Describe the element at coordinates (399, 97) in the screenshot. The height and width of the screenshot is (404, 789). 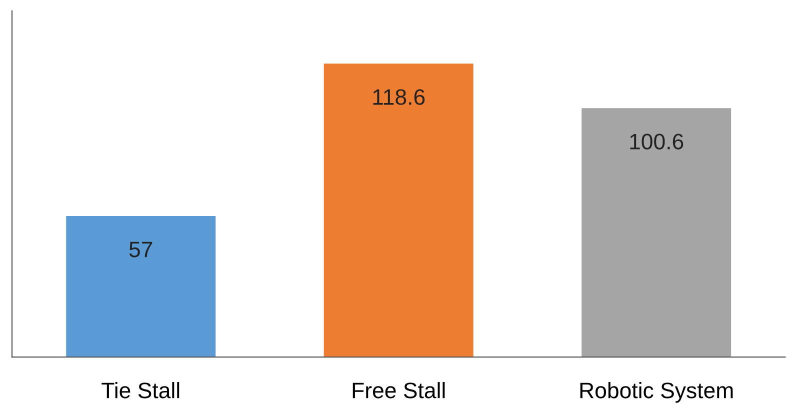
I see `data-label: 118.6` at that location.